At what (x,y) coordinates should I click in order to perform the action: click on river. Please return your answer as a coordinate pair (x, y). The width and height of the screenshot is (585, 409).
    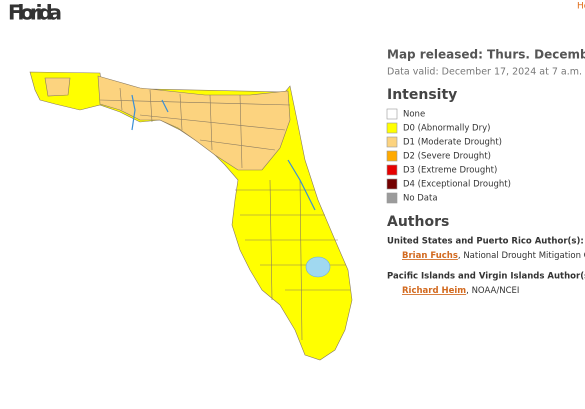
    Looking at the image, I should click on (223, 152).